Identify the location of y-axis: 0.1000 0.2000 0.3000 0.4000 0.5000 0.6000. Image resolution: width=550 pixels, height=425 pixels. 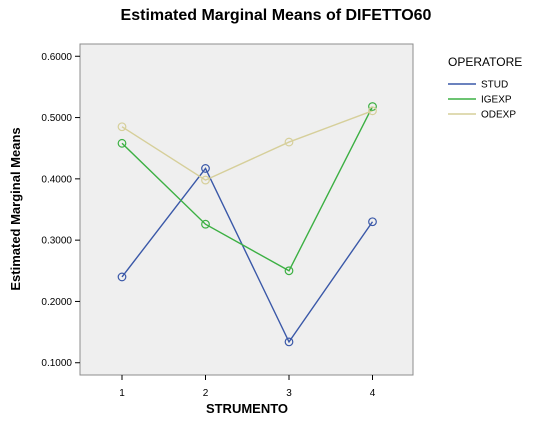
(60, 210).